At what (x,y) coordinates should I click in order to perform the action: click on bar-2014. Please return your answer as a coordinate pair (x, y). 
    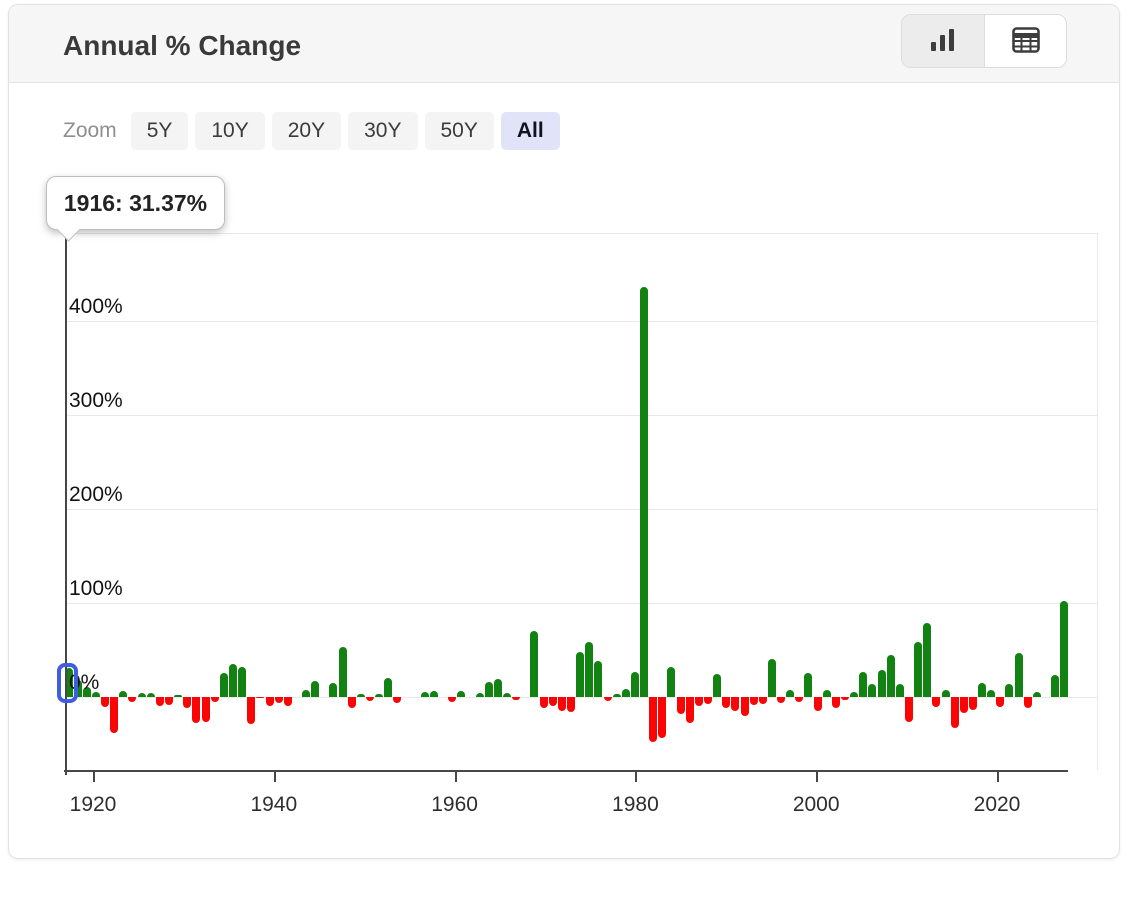
    Looking at the image, I should click on (963, 705).